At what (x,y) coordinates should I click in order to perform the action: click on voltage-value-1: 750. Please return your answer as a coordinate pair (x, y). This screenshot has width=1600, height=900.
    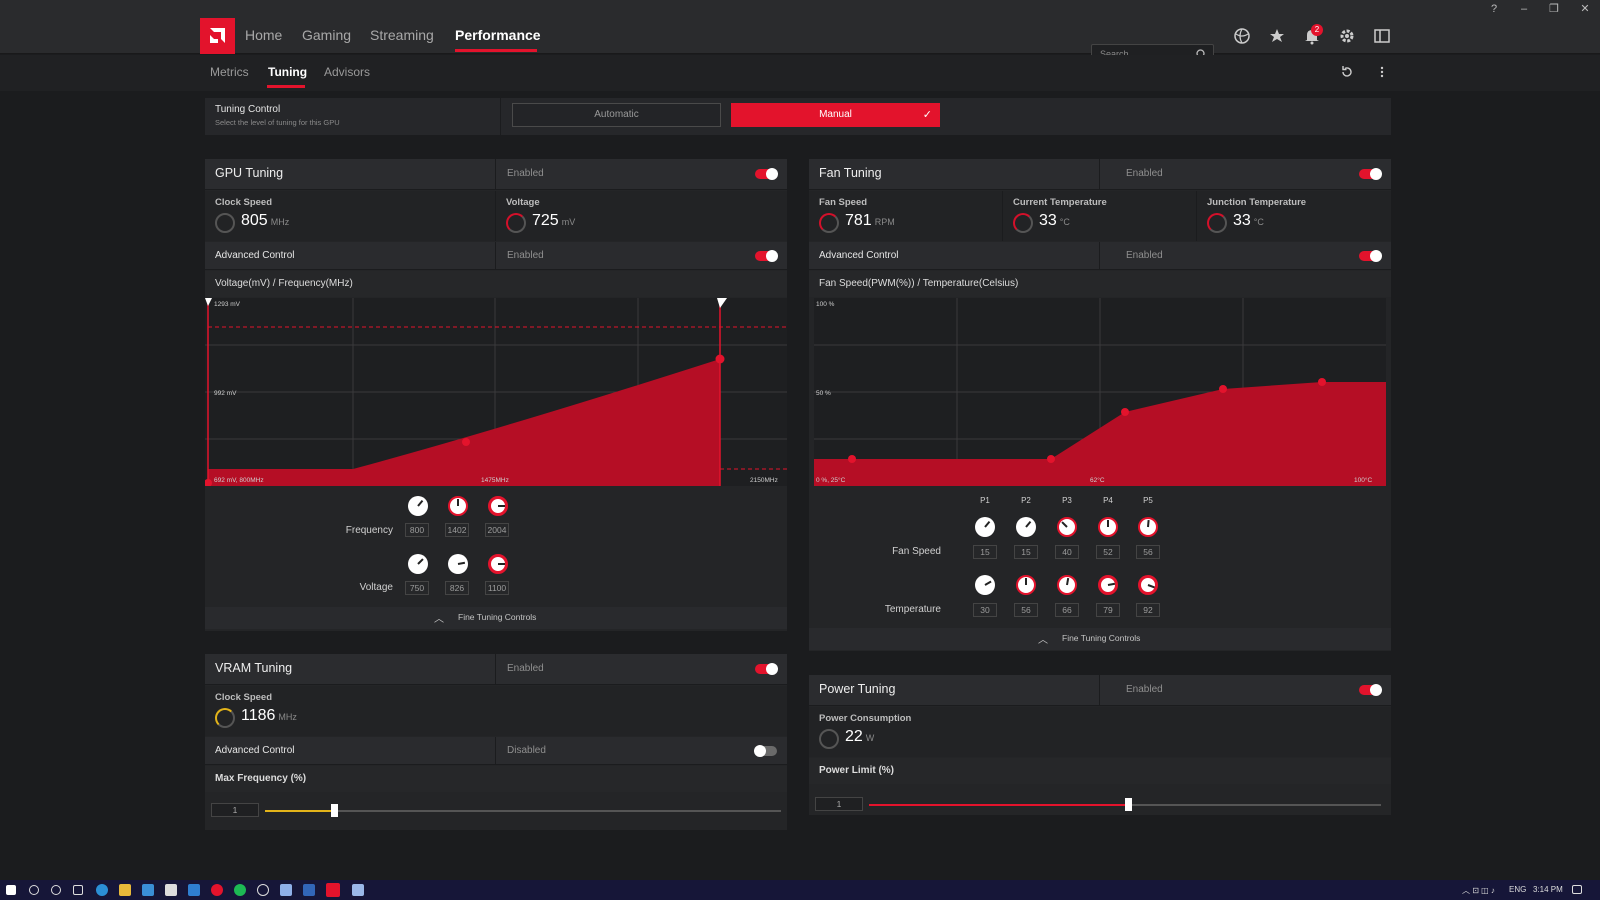
    Looking at the image, I should click on (417, 588).